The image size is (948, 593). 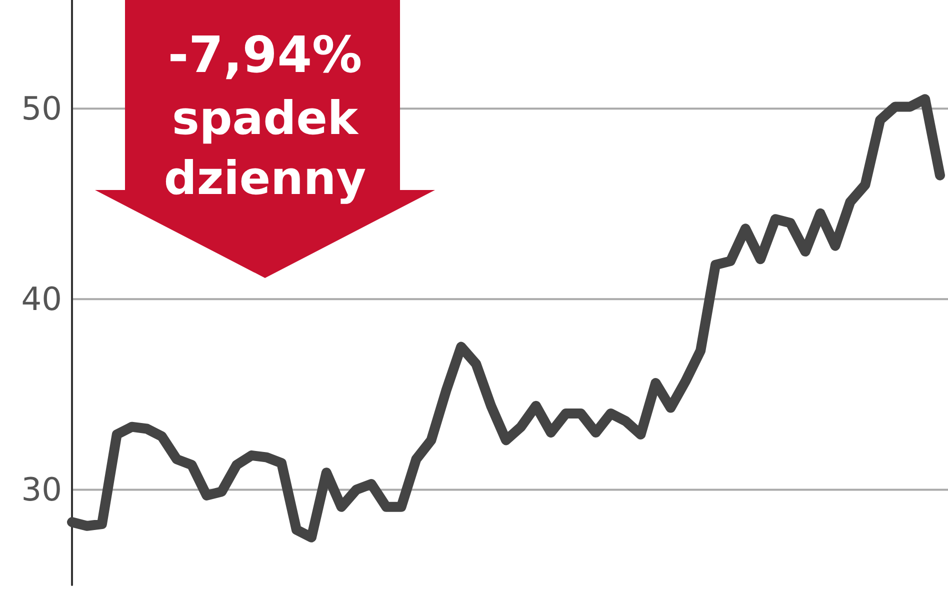 What do you see at coordinates (41, 489) in the screenshot?
I see `y-tick-label: 30` at bounding box center [41, 489].